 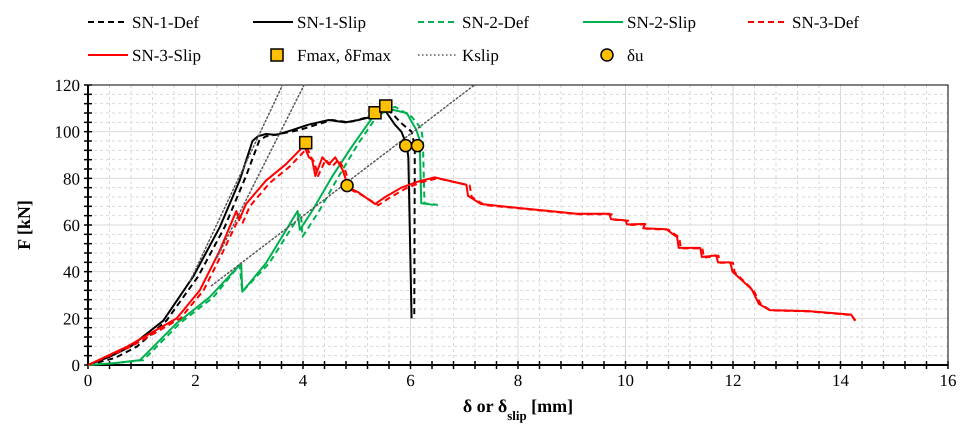 What do you see at coordinates (76, 365) in the screenshot?
I see `y-tick-label: 0` at bounding box center [76, 365].